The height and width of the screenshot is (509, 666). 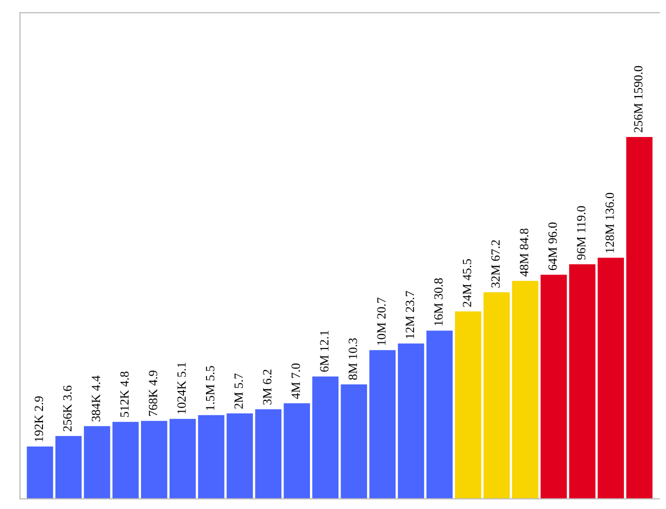 What do you see at coordinates (324, 351) in the screenshot?
I see `data-label: 6M 12.1` at bounding box center [324, 351].